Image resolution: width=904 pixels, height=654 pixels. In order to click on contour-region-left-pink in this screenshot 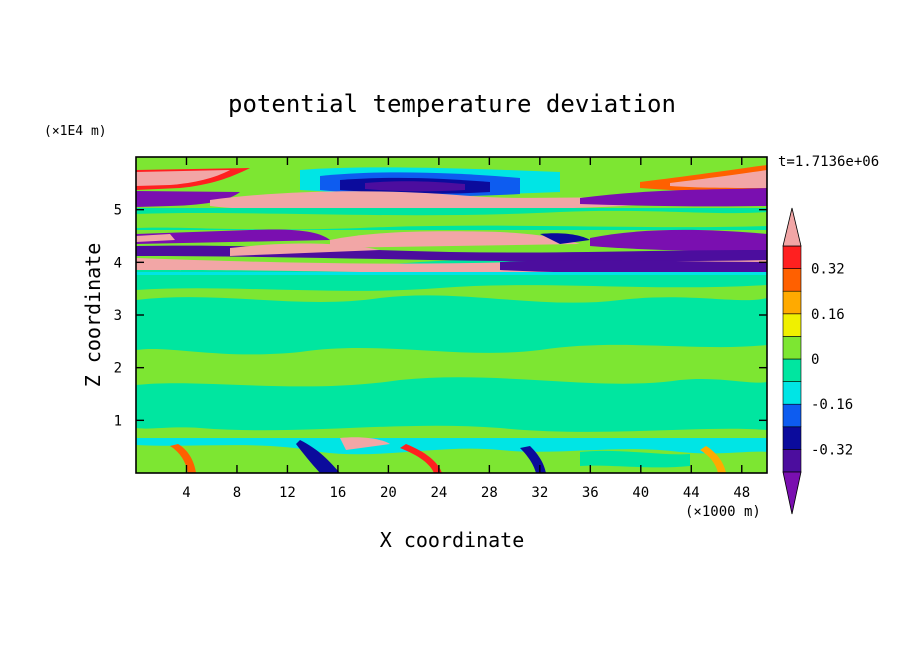, I will do `click(183, 178)`.